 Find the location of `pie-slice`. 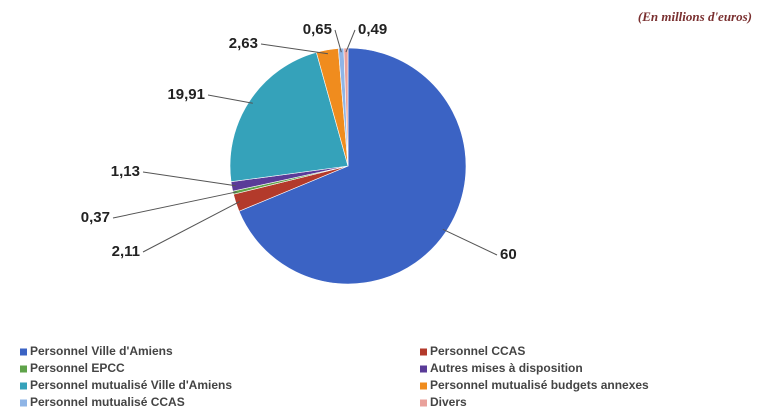

pie-slice is located at coordinates (289, 117).